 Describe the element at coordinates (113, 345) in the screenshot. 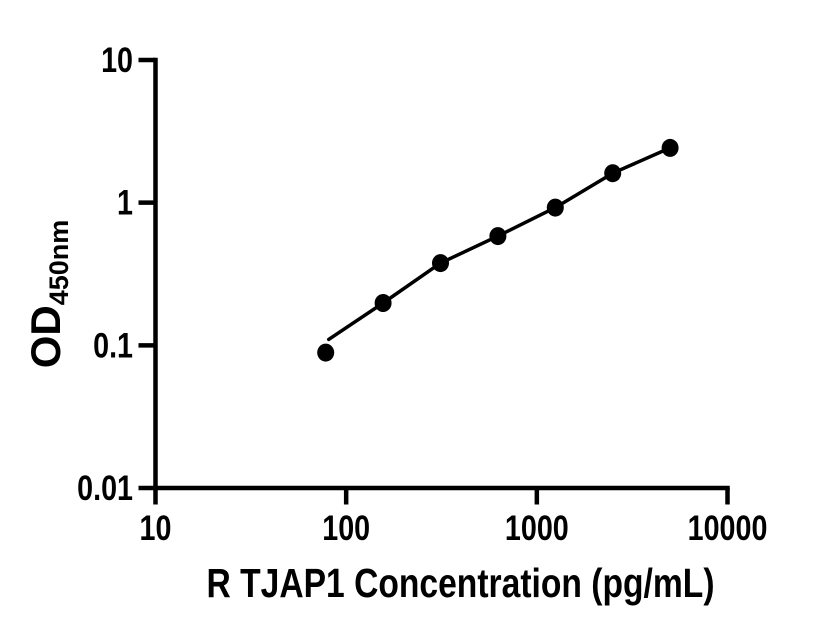

I see `y-axis-tick-label: 0.1` at that location.